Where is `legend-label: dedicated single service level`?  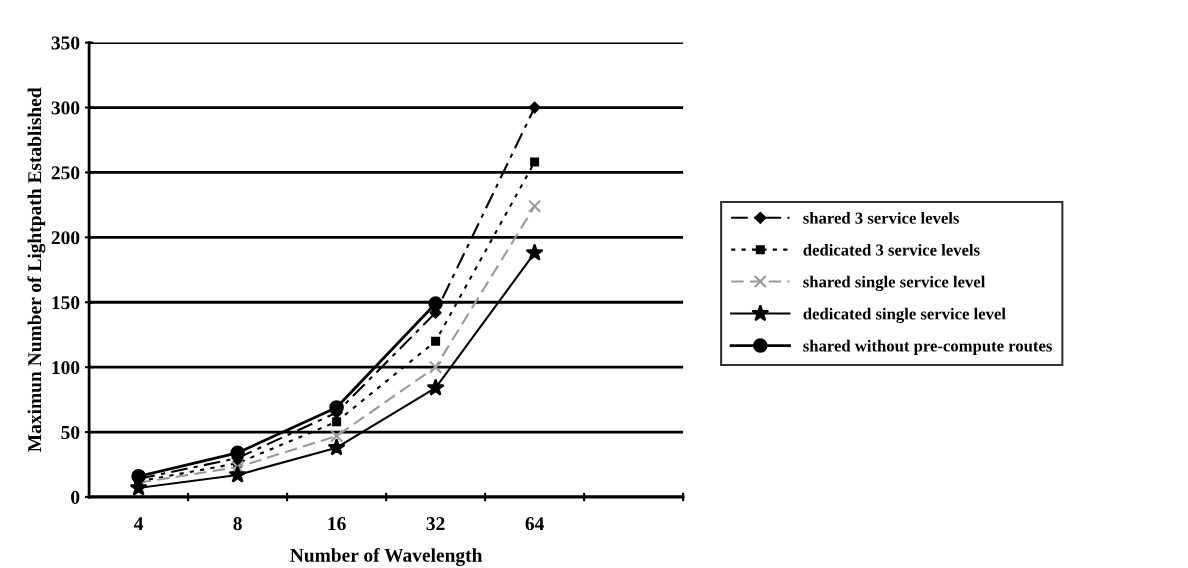
legend-label: dedicated single service level is located at coordinates (904, 315).